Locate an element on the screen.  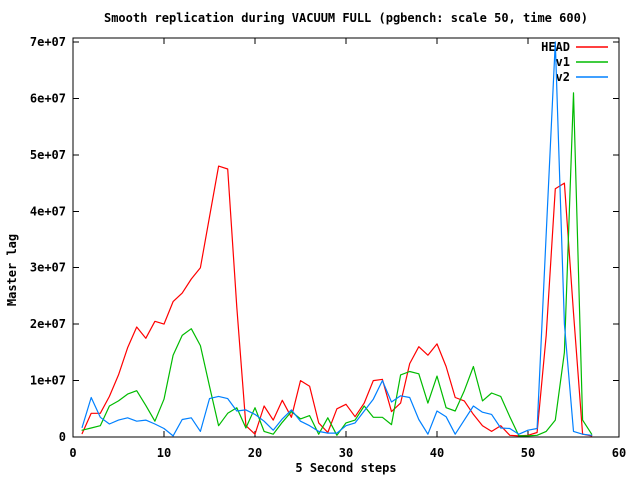
legend-label-v1: v1 is located at coordinates (563, 62).